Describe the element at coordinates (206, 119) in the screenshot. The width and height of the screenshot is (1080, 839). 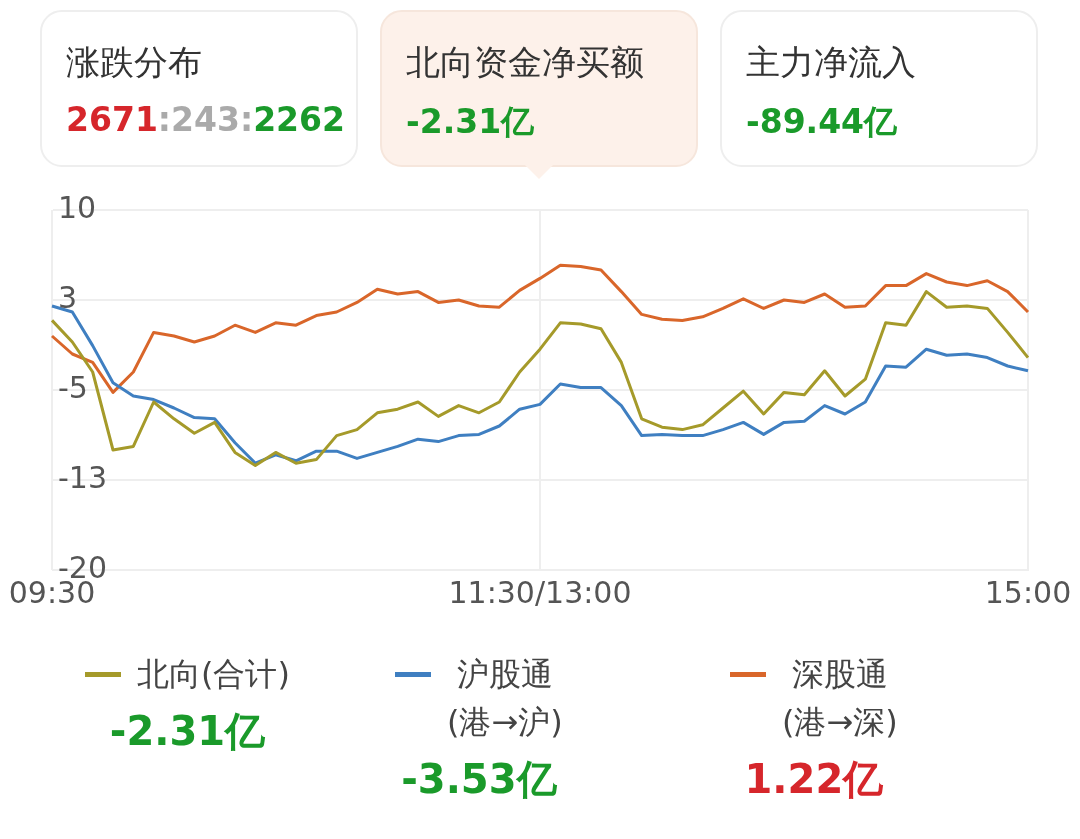
I see `text: 2671:243:2262` at that location.